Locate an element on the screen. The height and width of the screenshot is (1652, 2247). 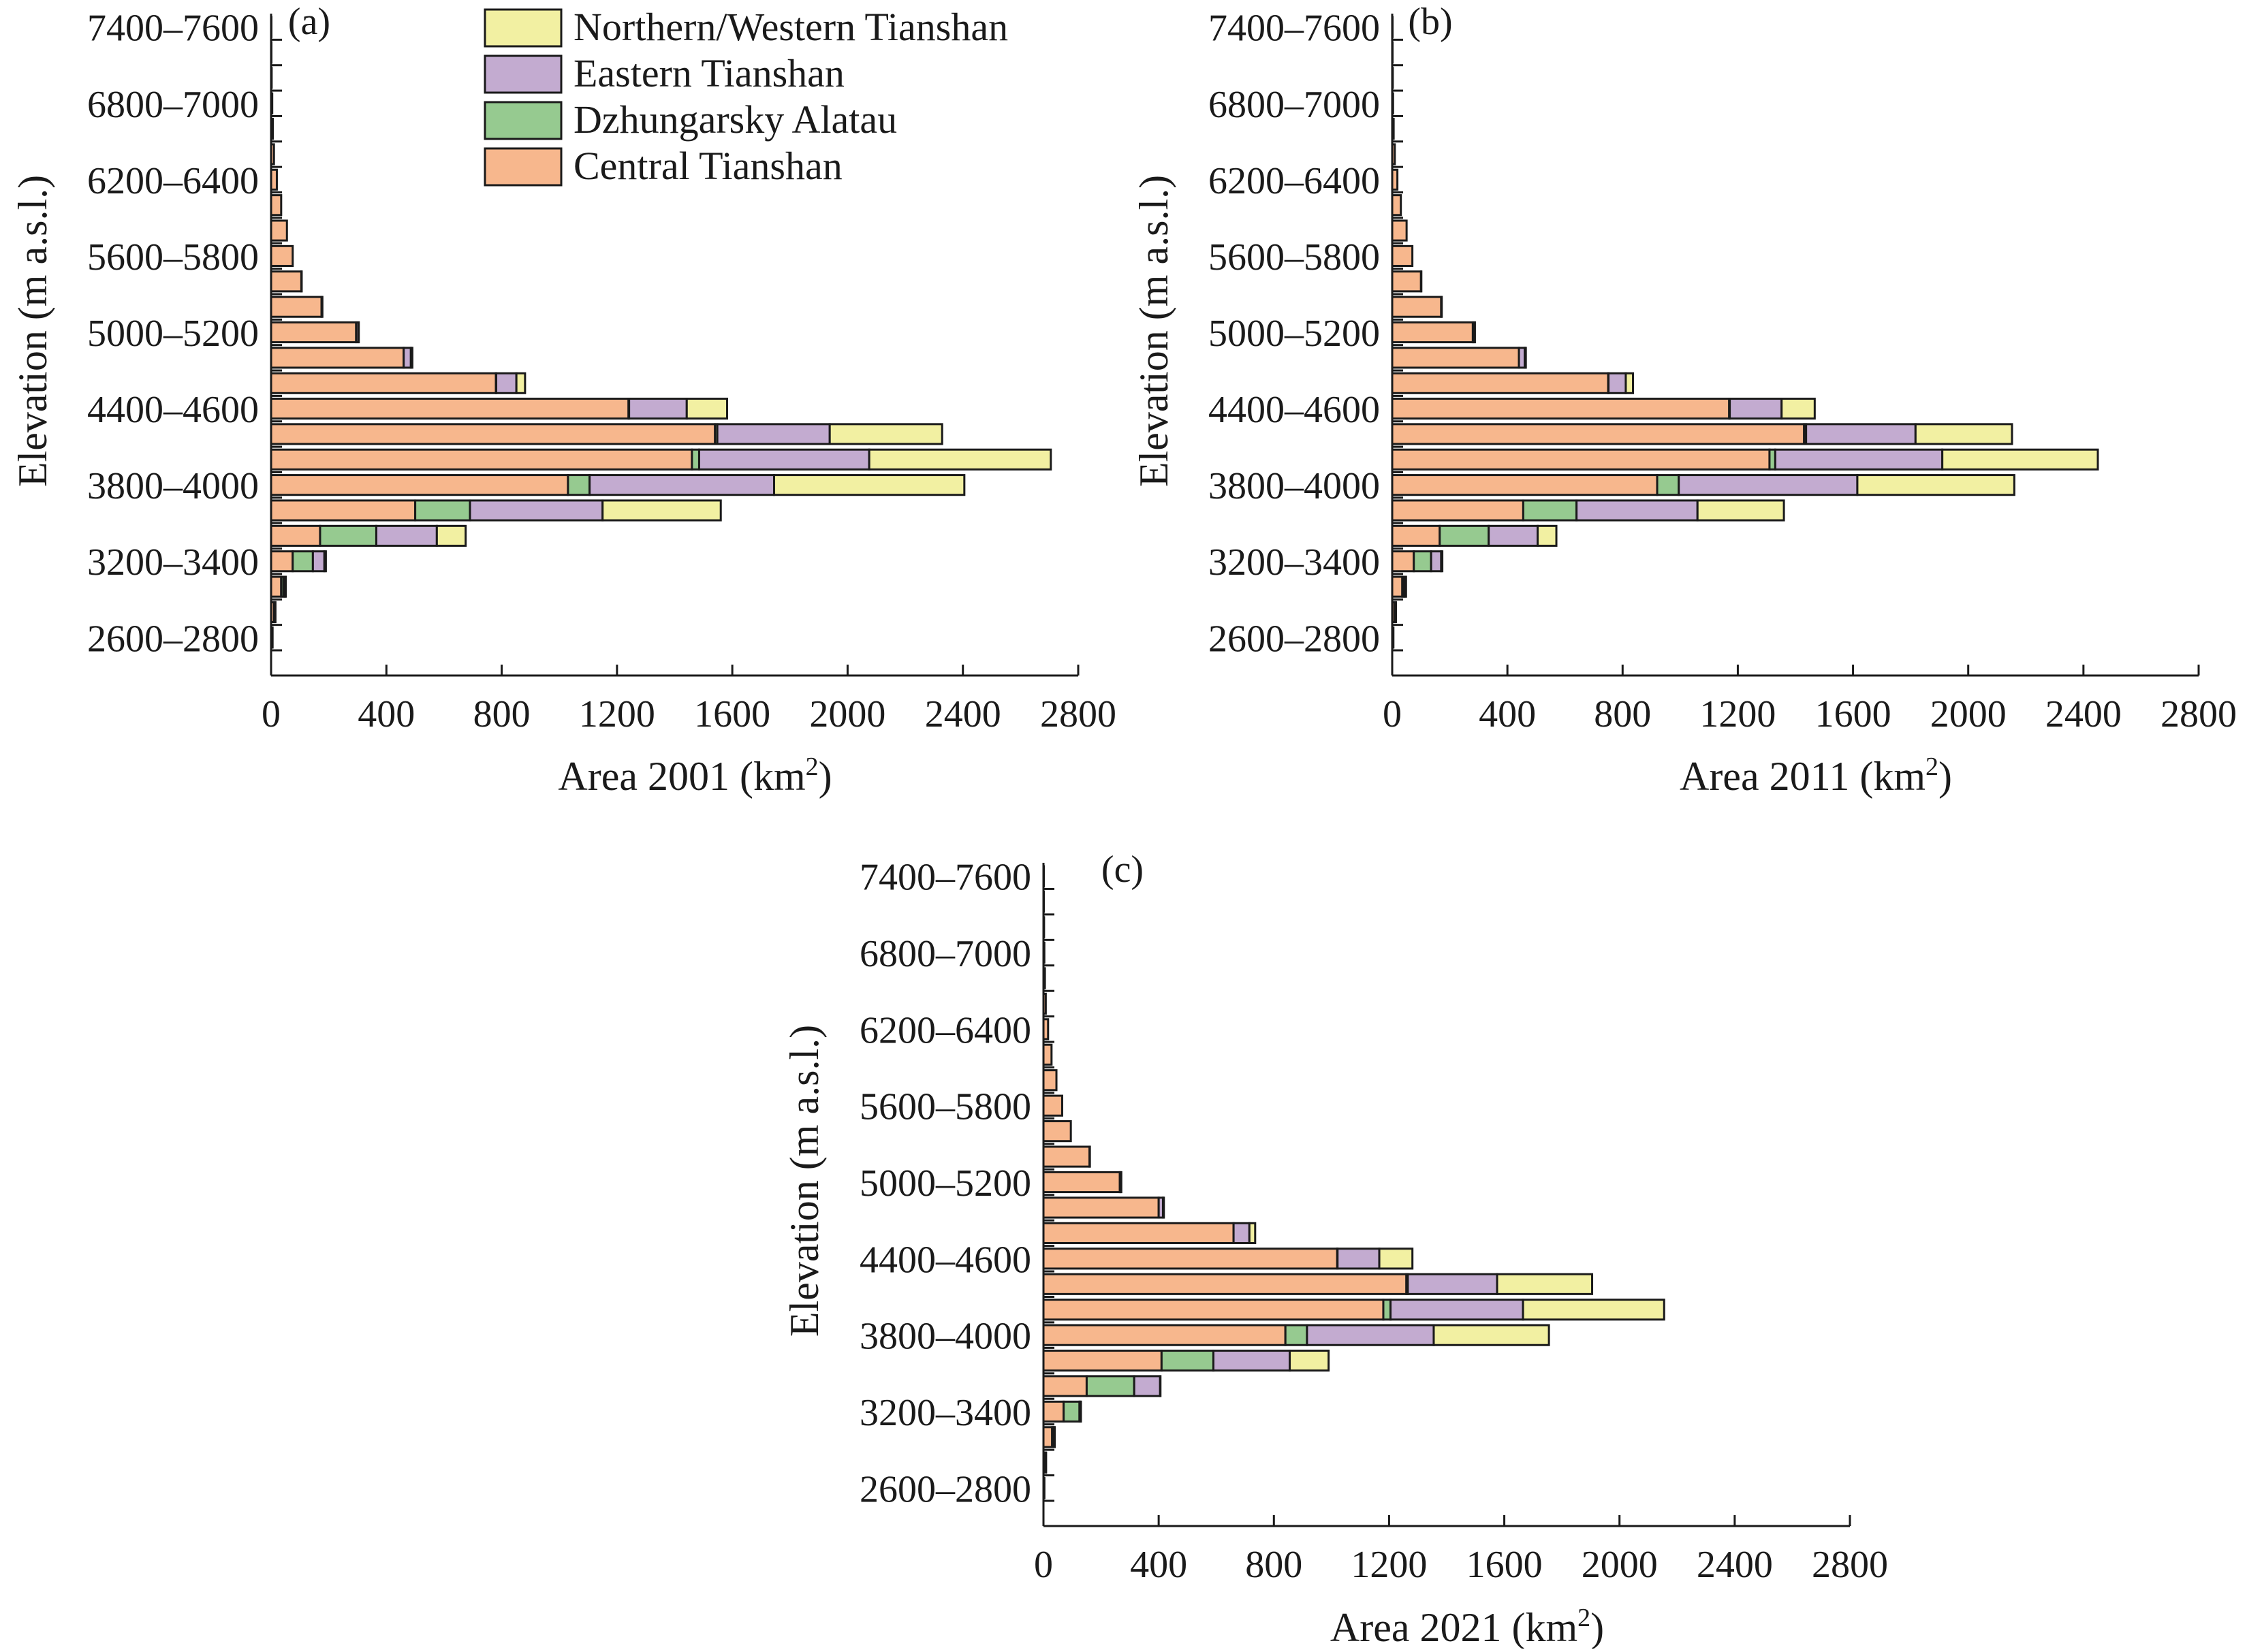
legend-swatch-central is located at coordinates (523, 167).